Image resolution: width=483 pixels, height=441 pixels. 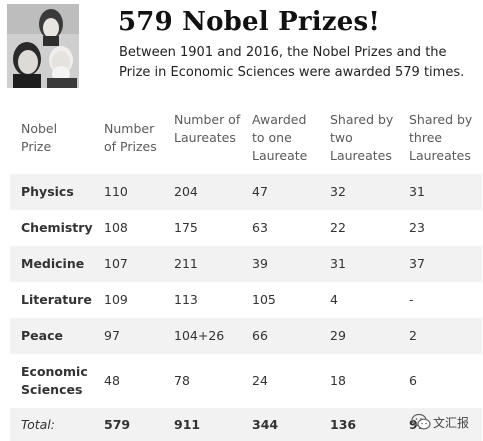 I want to click on total-laureates: 911, so click(x=187, y=424).